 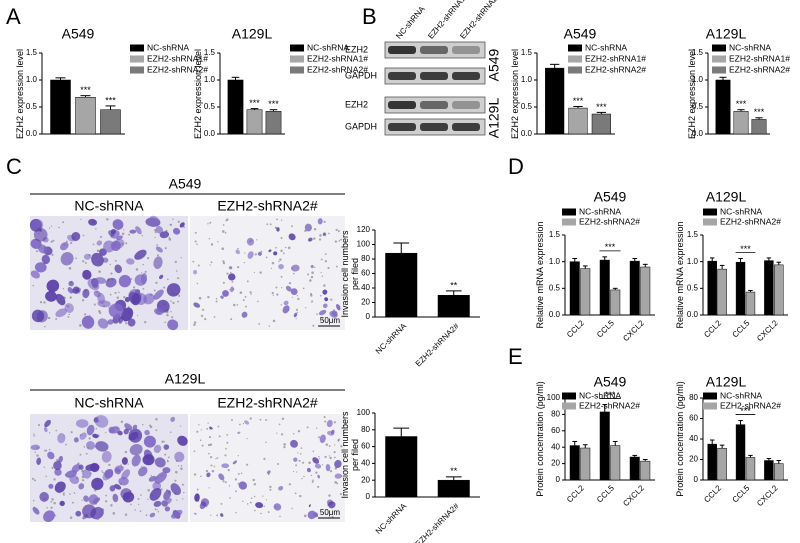 I want to click on x-tick-label: CXCL2, so click(x=767, y=495).